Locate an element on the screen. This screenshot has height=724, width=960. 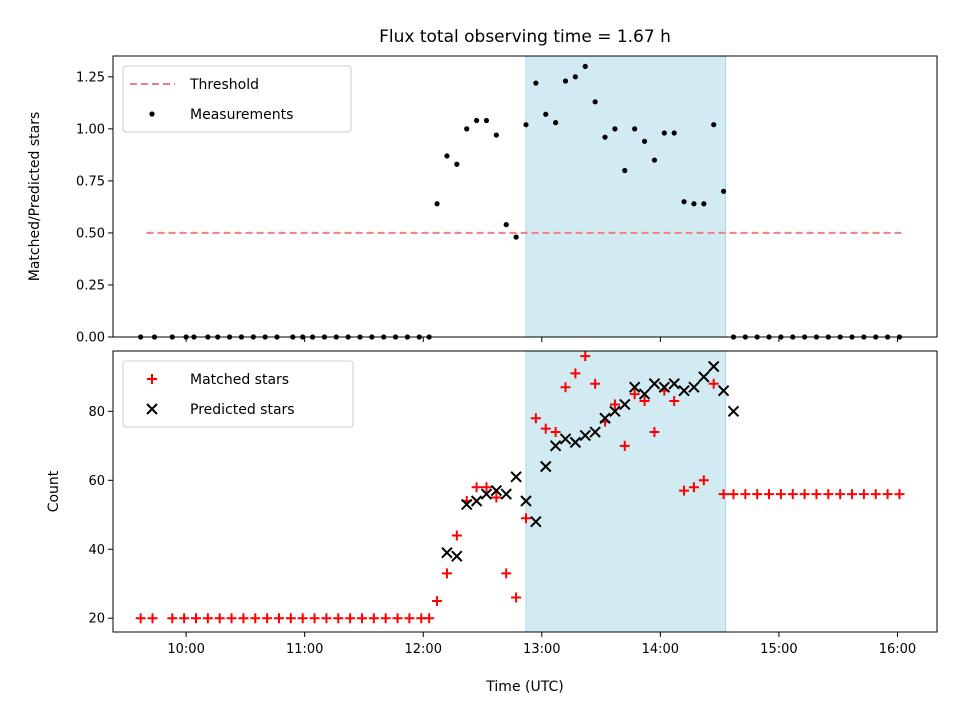
x-tick-label: 12:00 is located at coordinates (423, 649).